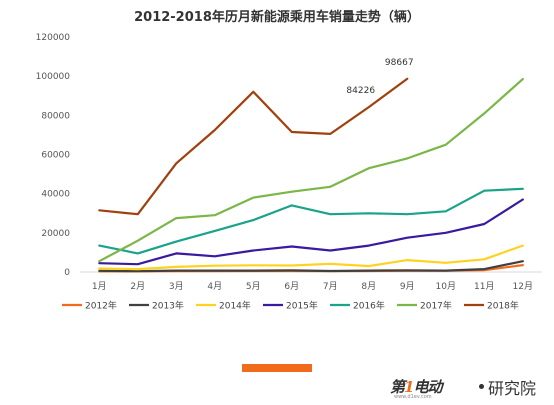 This screenshot has width=554, height=405. I want to click on legend-label: 2014年, so click(235, 306).